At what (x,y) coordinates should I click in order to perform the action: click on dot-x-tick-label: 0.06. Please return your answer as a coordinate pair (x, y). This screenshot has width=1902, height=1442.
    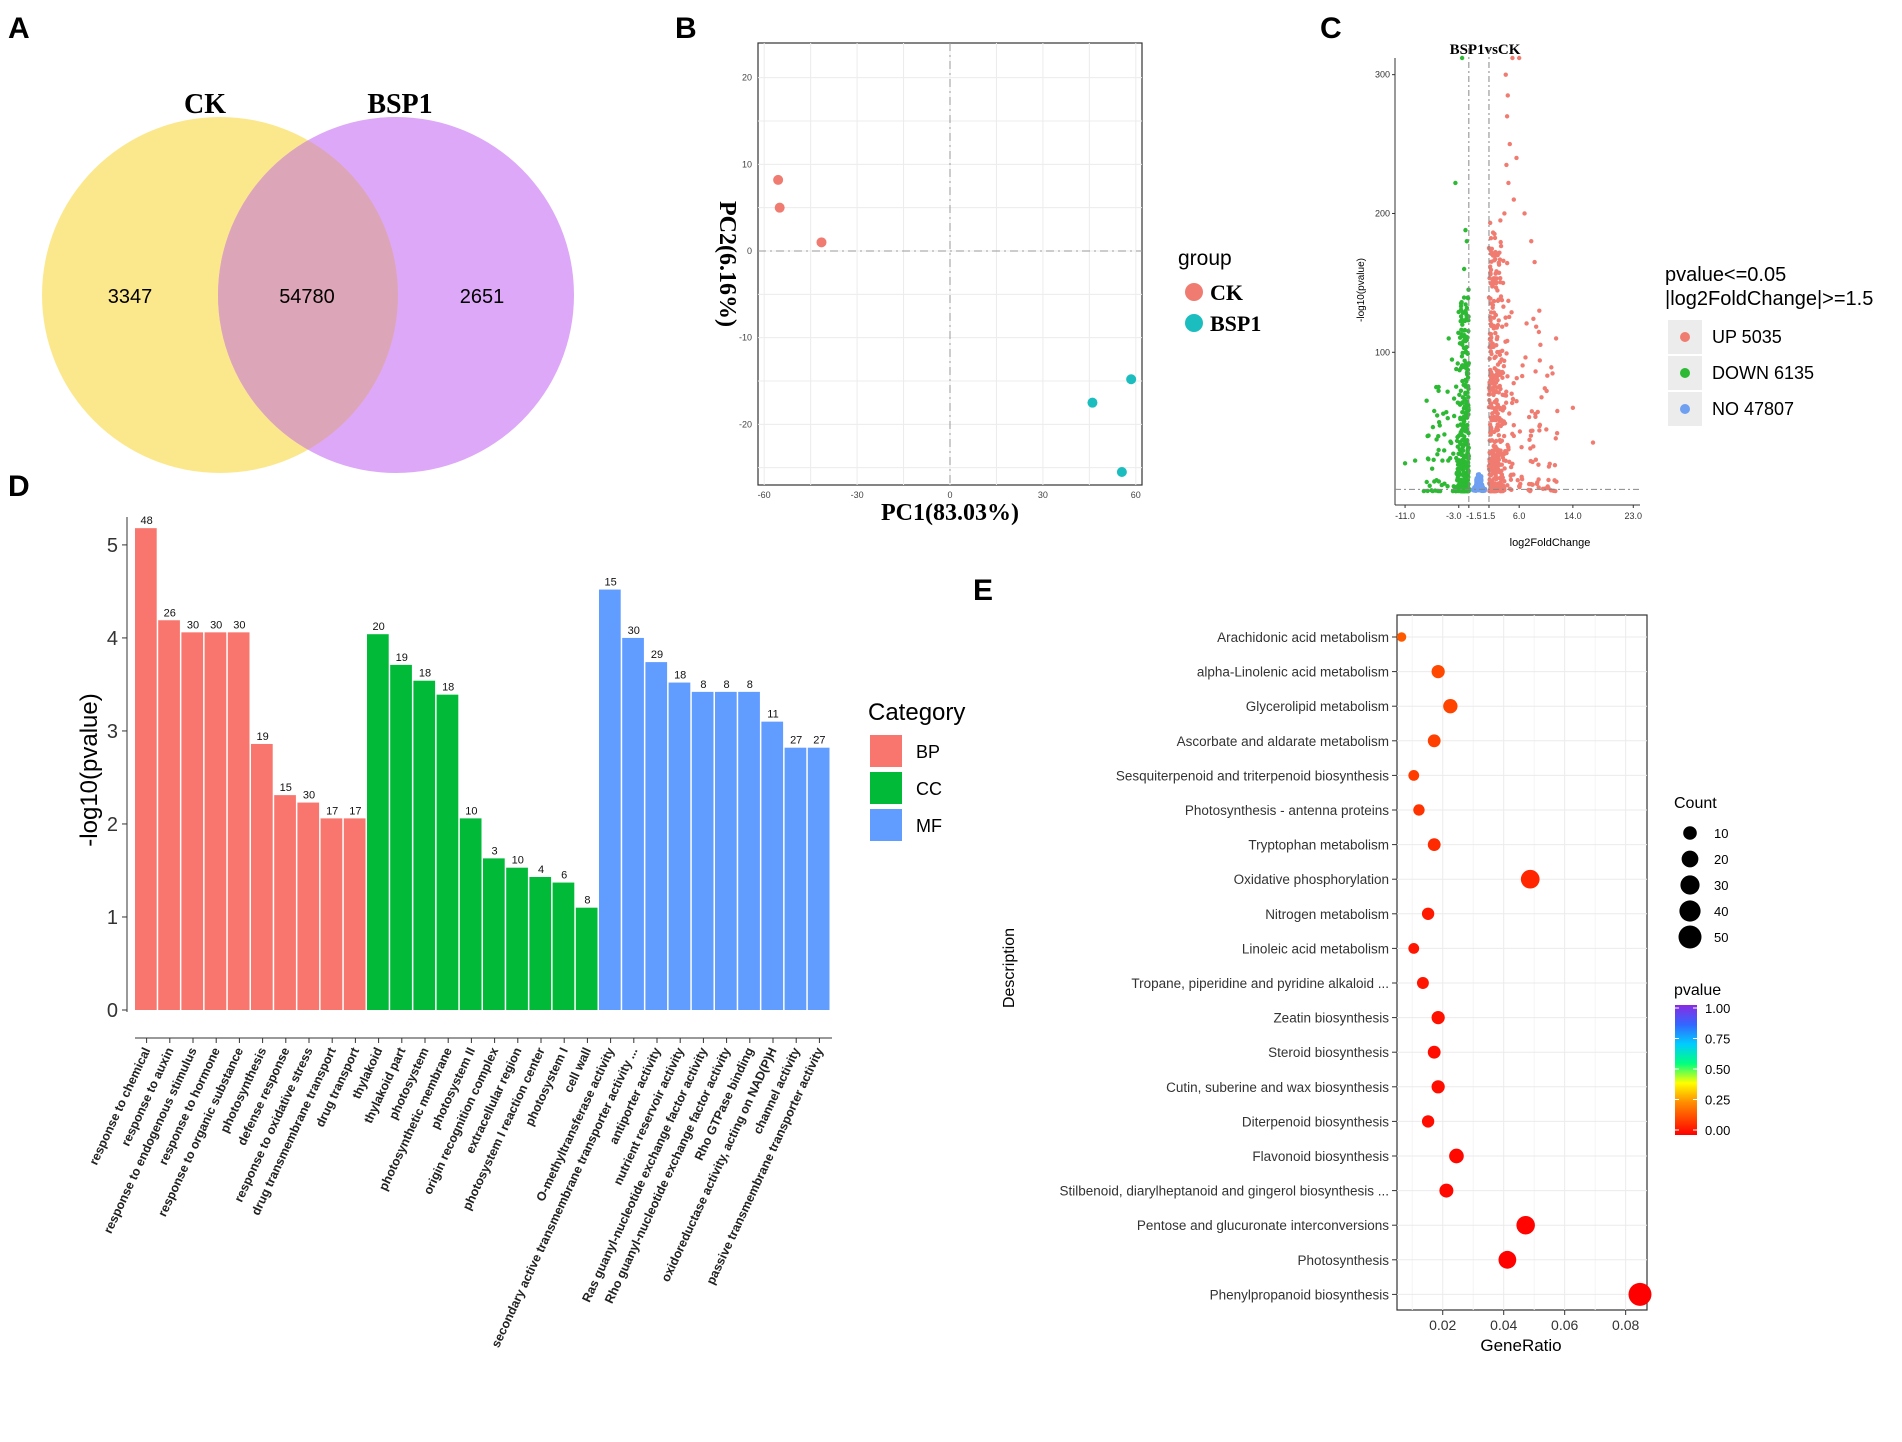
    Looking at the image, I should click on (1564, 1325).